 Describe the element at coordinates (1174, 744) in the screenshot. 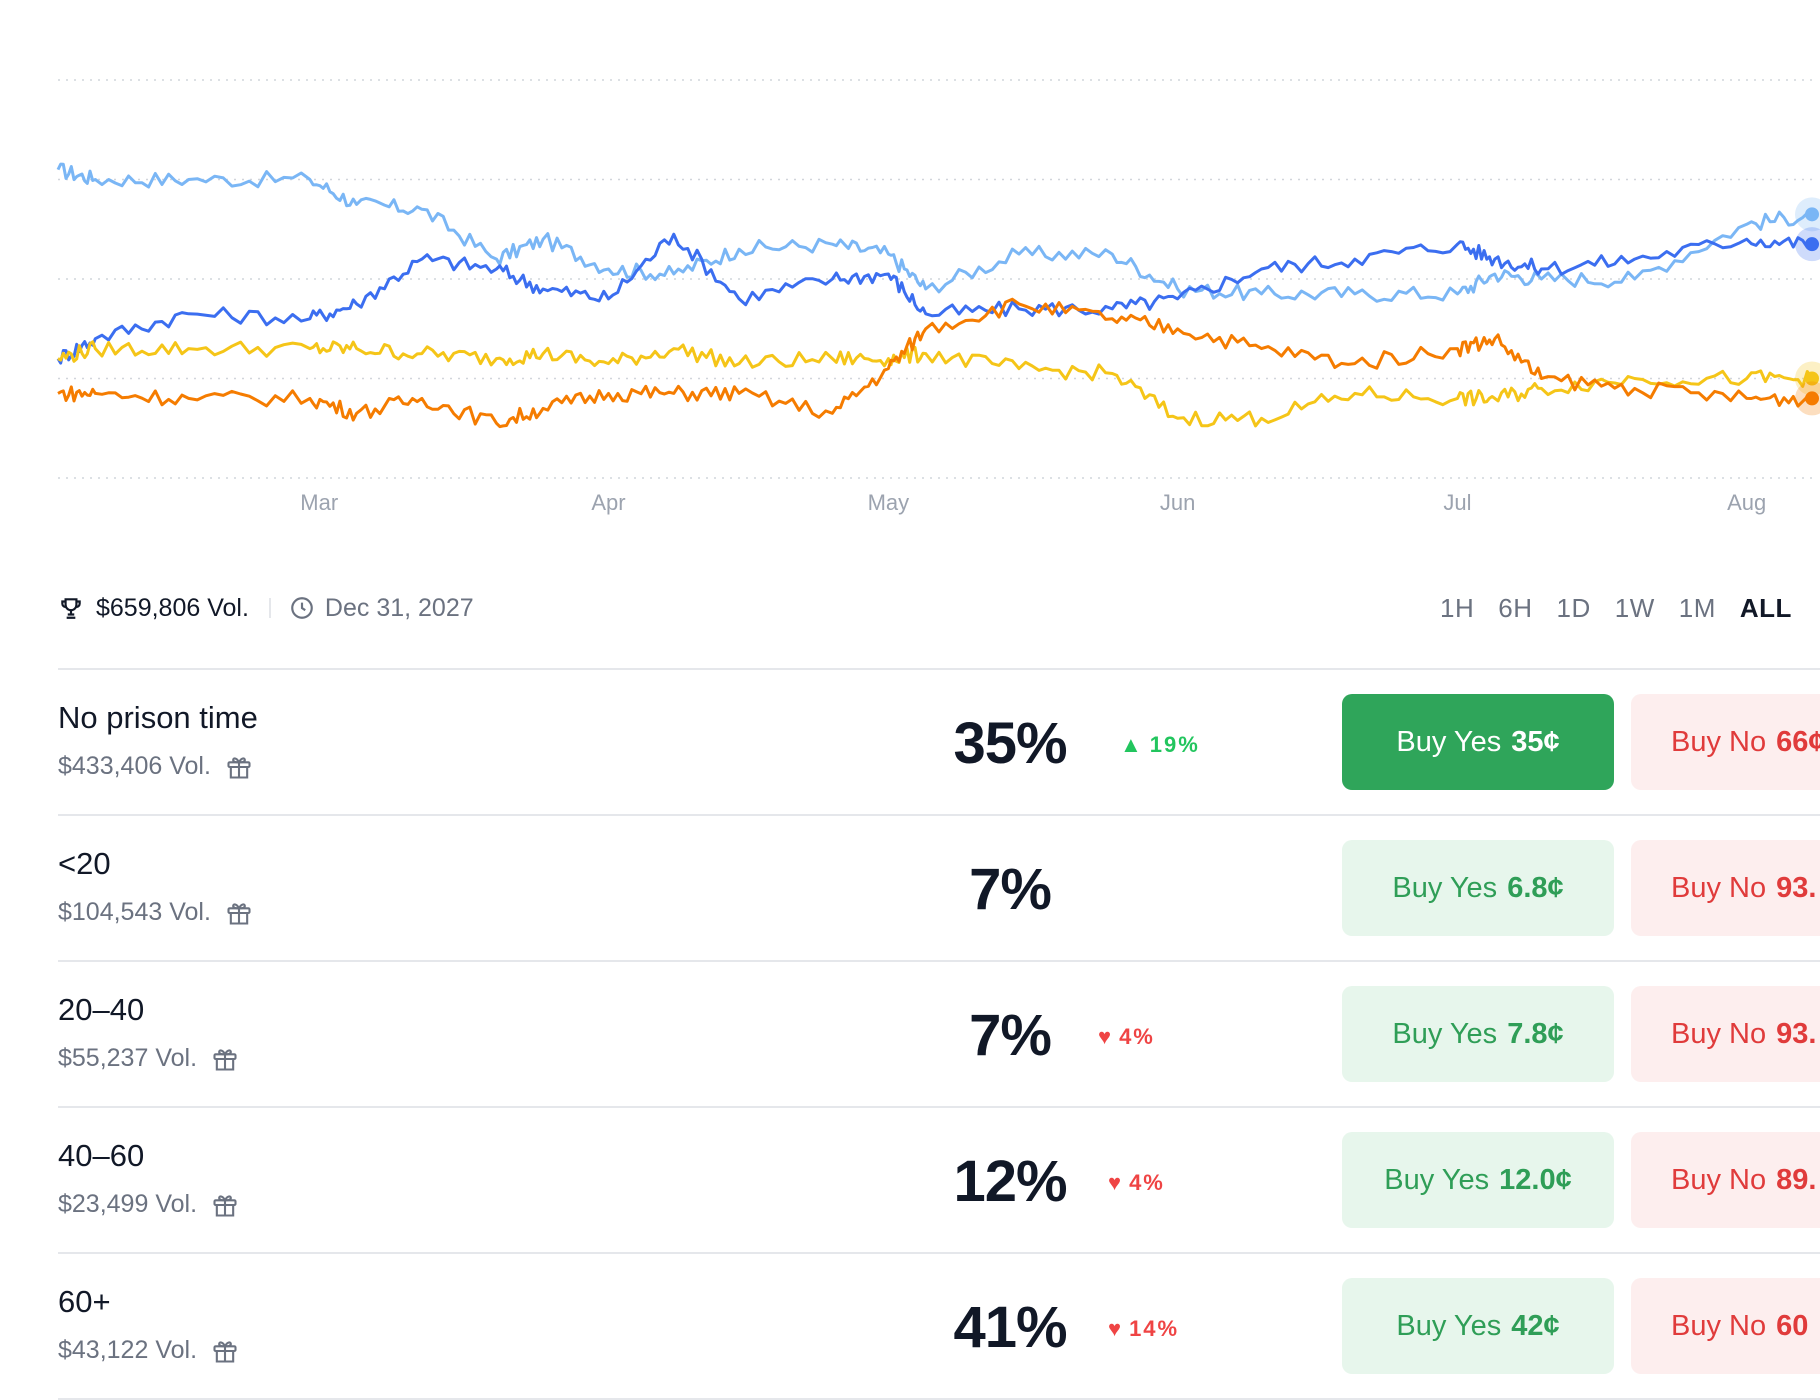

I see `outcome-change-text: 19%` at that location.